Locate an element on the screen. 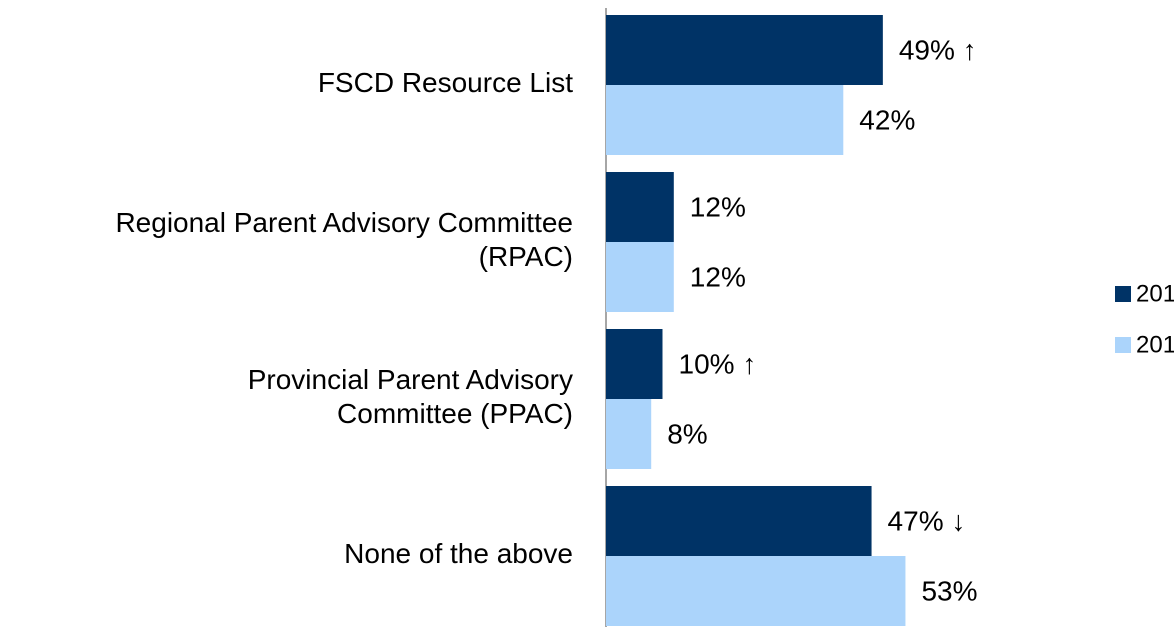 This screenshot has height=627, width=1174. value-label: 8% is located at coordinates (687, 433).